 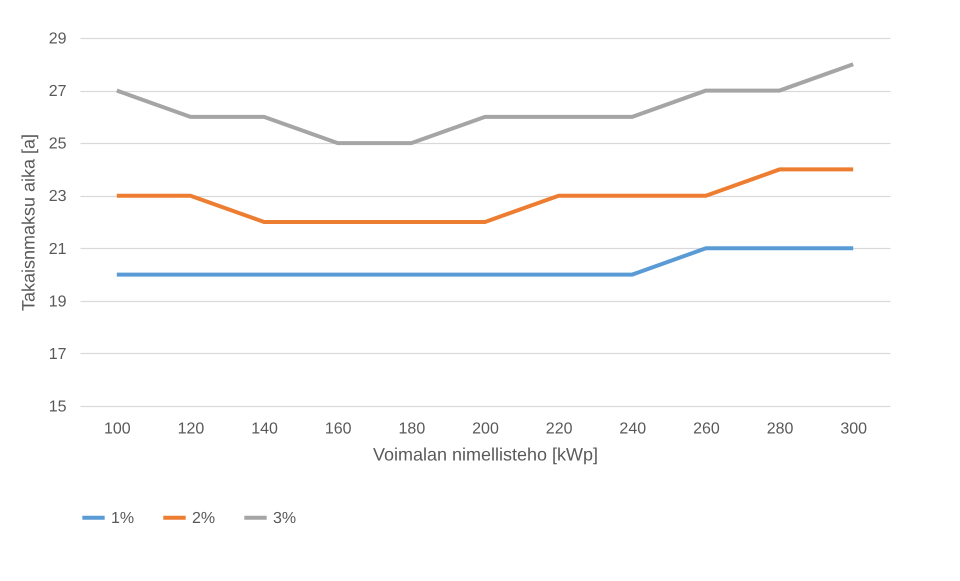 What do you see at coordinates (122, 518) in the screenshot?
I see `legend-label: 1%` at bounding box center [122, 518].